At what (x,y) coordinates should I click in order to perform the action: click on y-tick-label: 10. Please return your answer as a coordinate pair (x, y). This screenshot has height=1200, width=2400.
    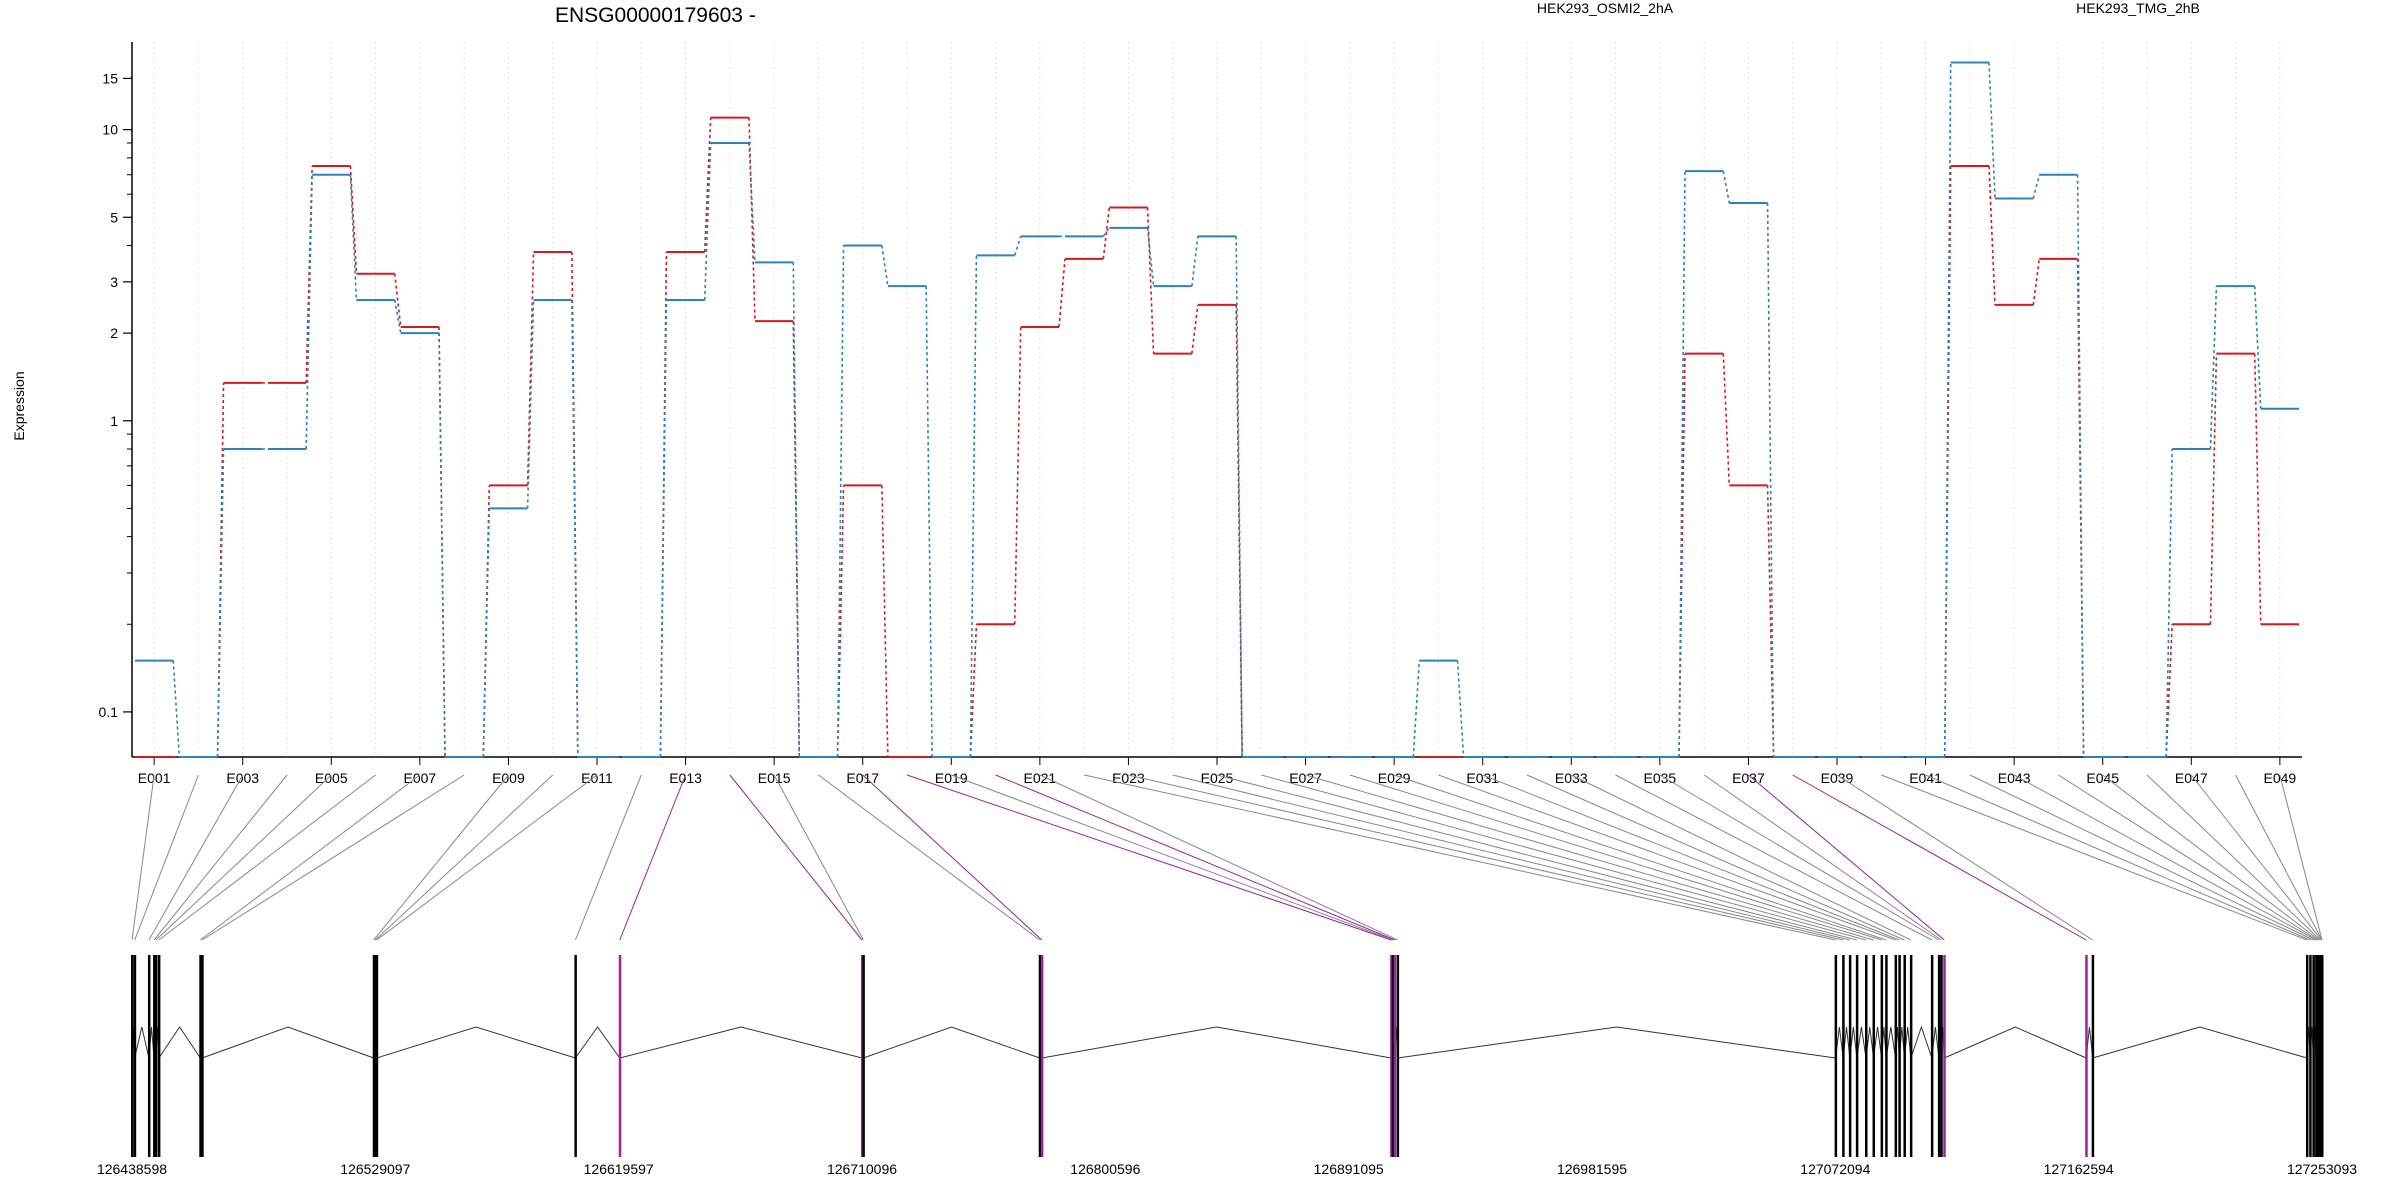
    Looking at the image, I should click on (110, 130).